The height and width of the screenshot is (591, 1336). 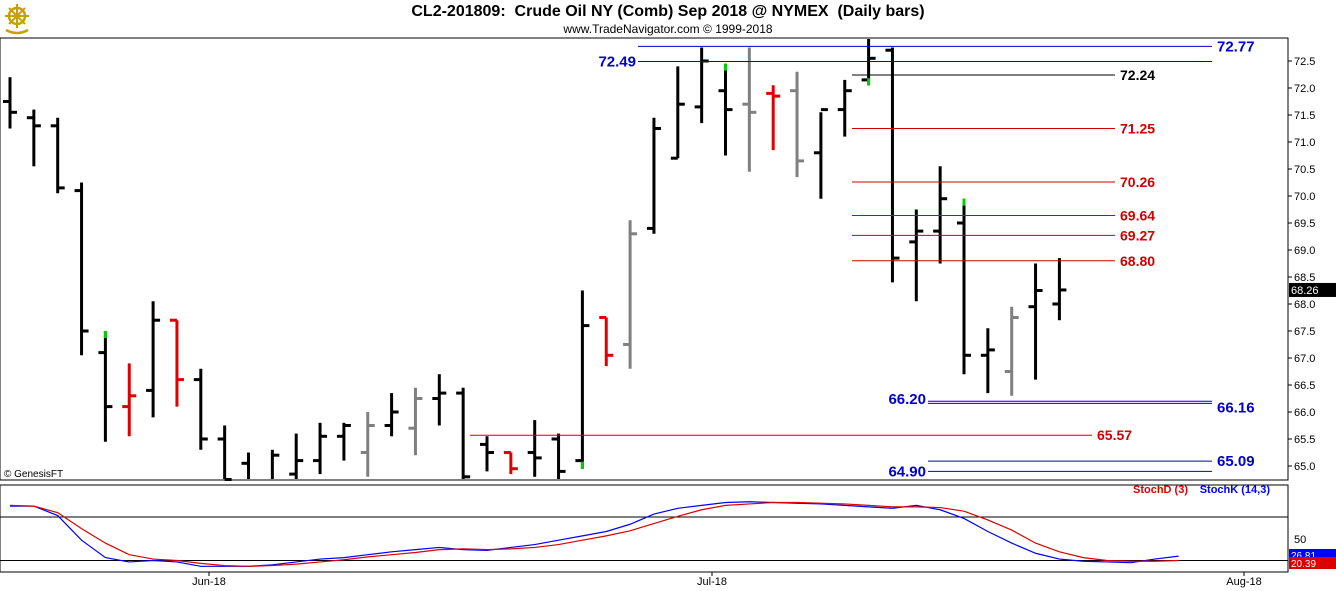 What do you see at coordinates (1304, 278) in the screenshot?
I see `price-axis-label: 68.5` at bounding box center [1304, 278].